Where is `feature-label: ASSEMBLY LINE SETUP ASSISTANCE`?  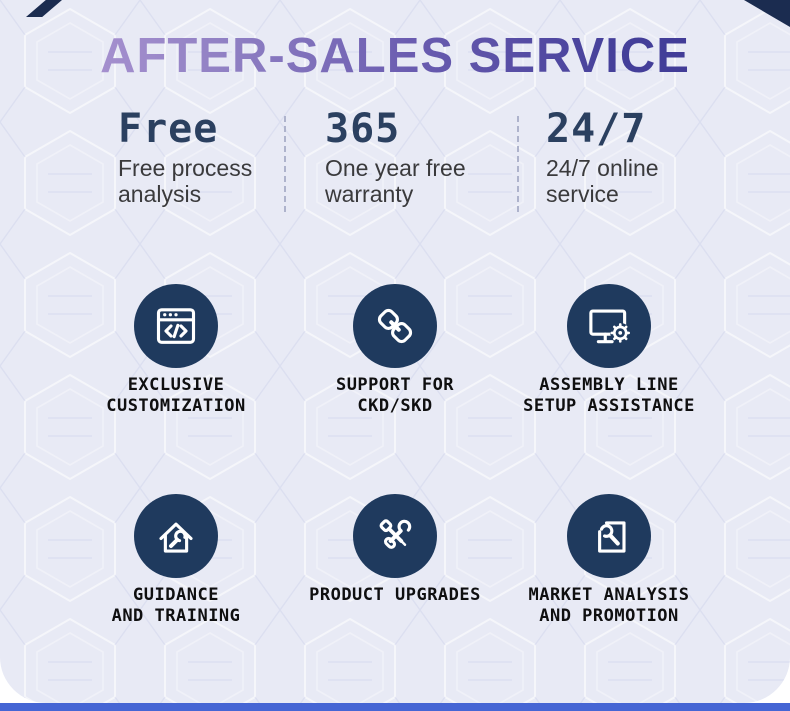 feature-label: ASSEMBLY LINE SETUP ASSISTANCE is located at coordinates (609, 395).